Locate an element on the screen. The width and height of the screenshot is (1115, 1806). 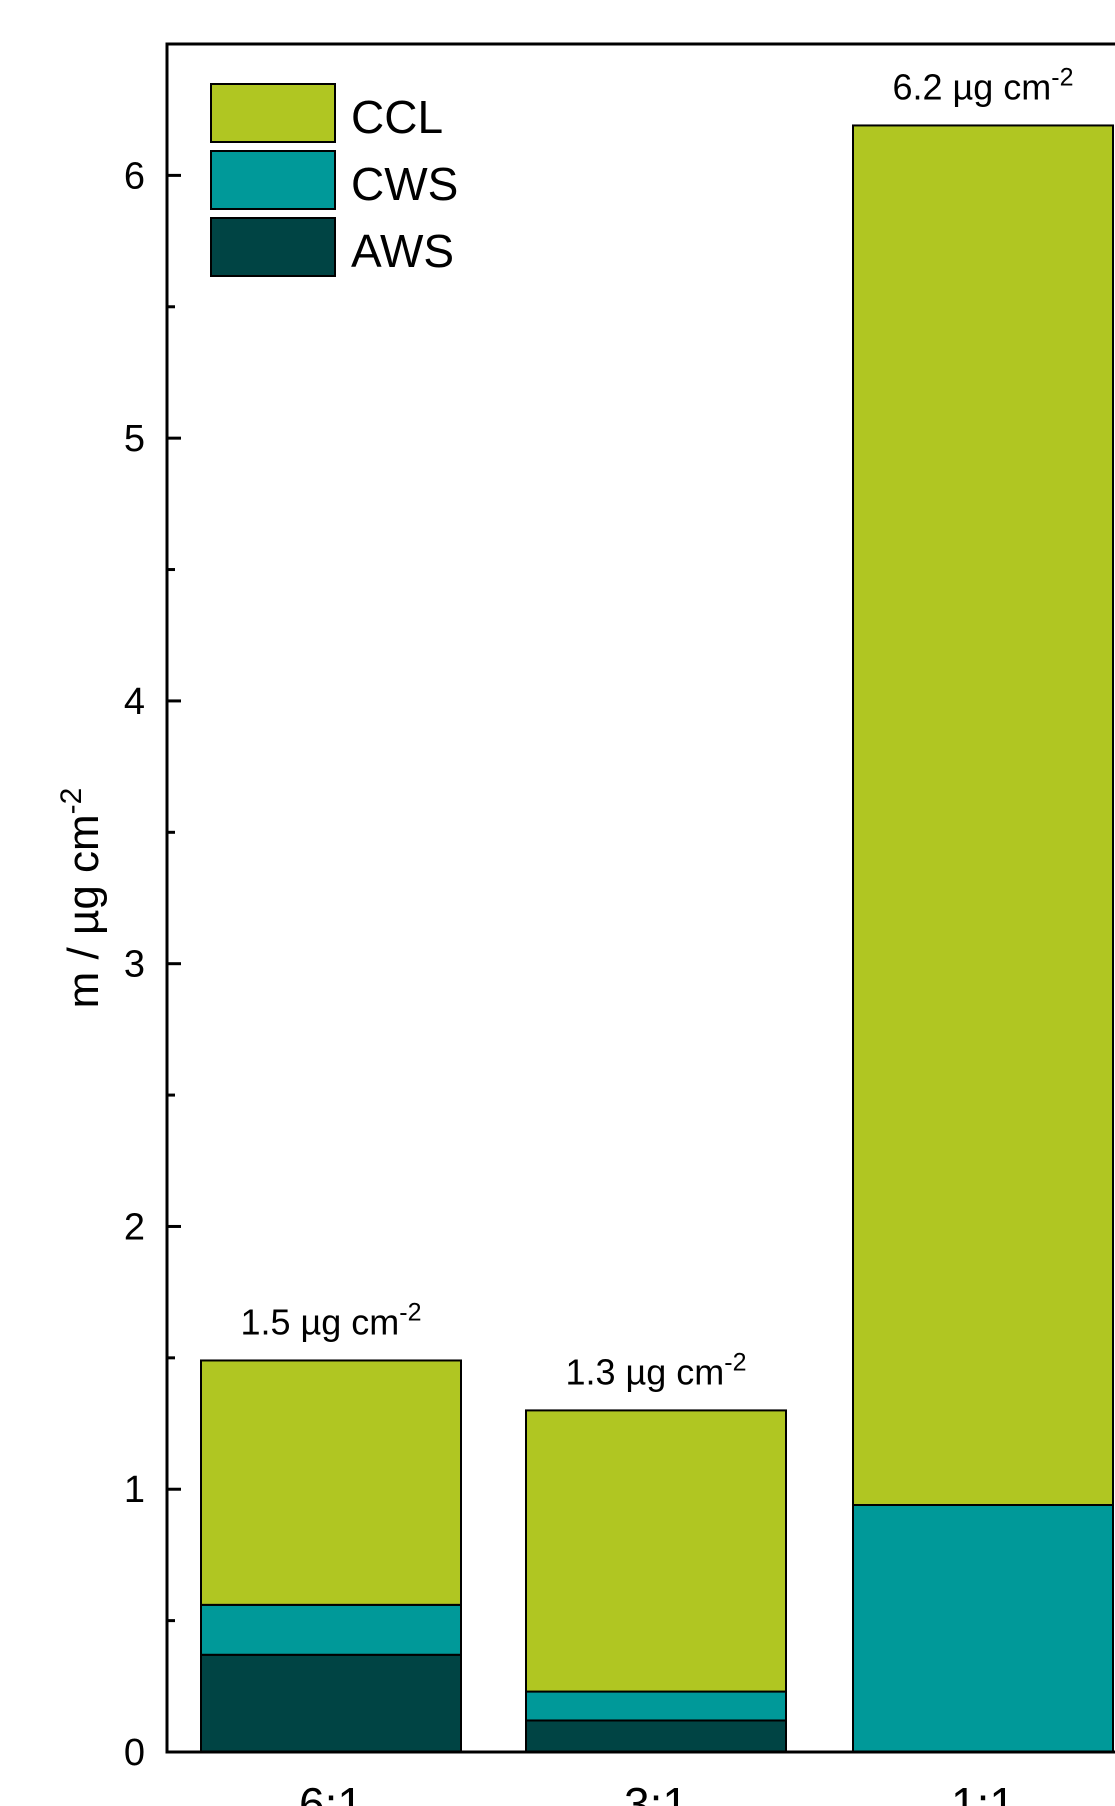
x-tick-label-1-1: 1:1 is located at coordinates (983, 1792).